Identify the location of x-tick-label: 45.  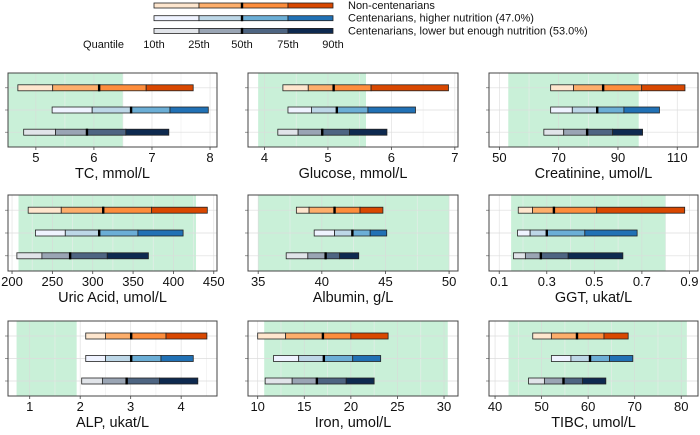
(385, 281).